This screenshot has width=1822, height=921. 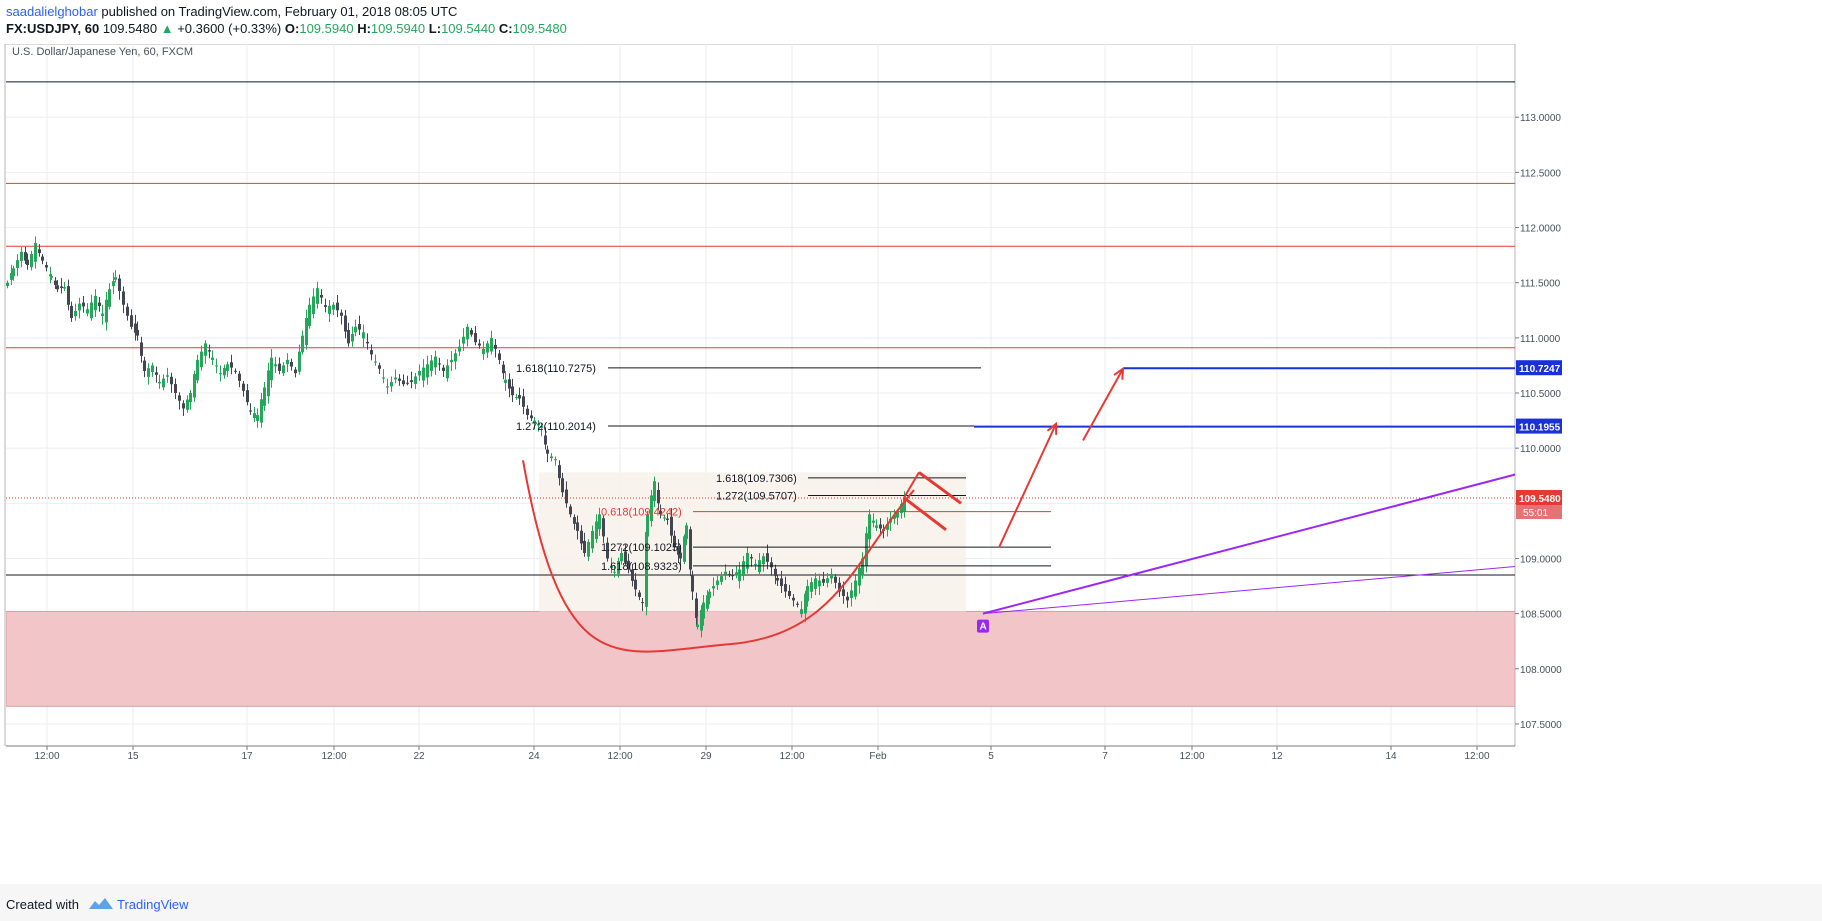 I want to click on marker-a-label: A, so click(x=983, y=627).